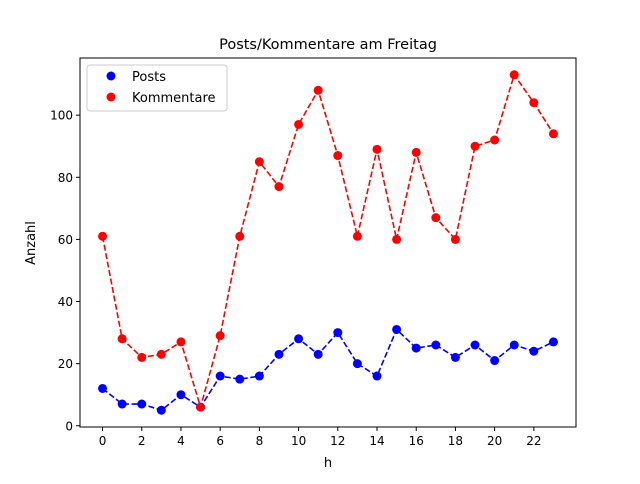  Describe the element at coordinates (337, 441) in the screenshot. I see `x-tick-label: 12` at that location.